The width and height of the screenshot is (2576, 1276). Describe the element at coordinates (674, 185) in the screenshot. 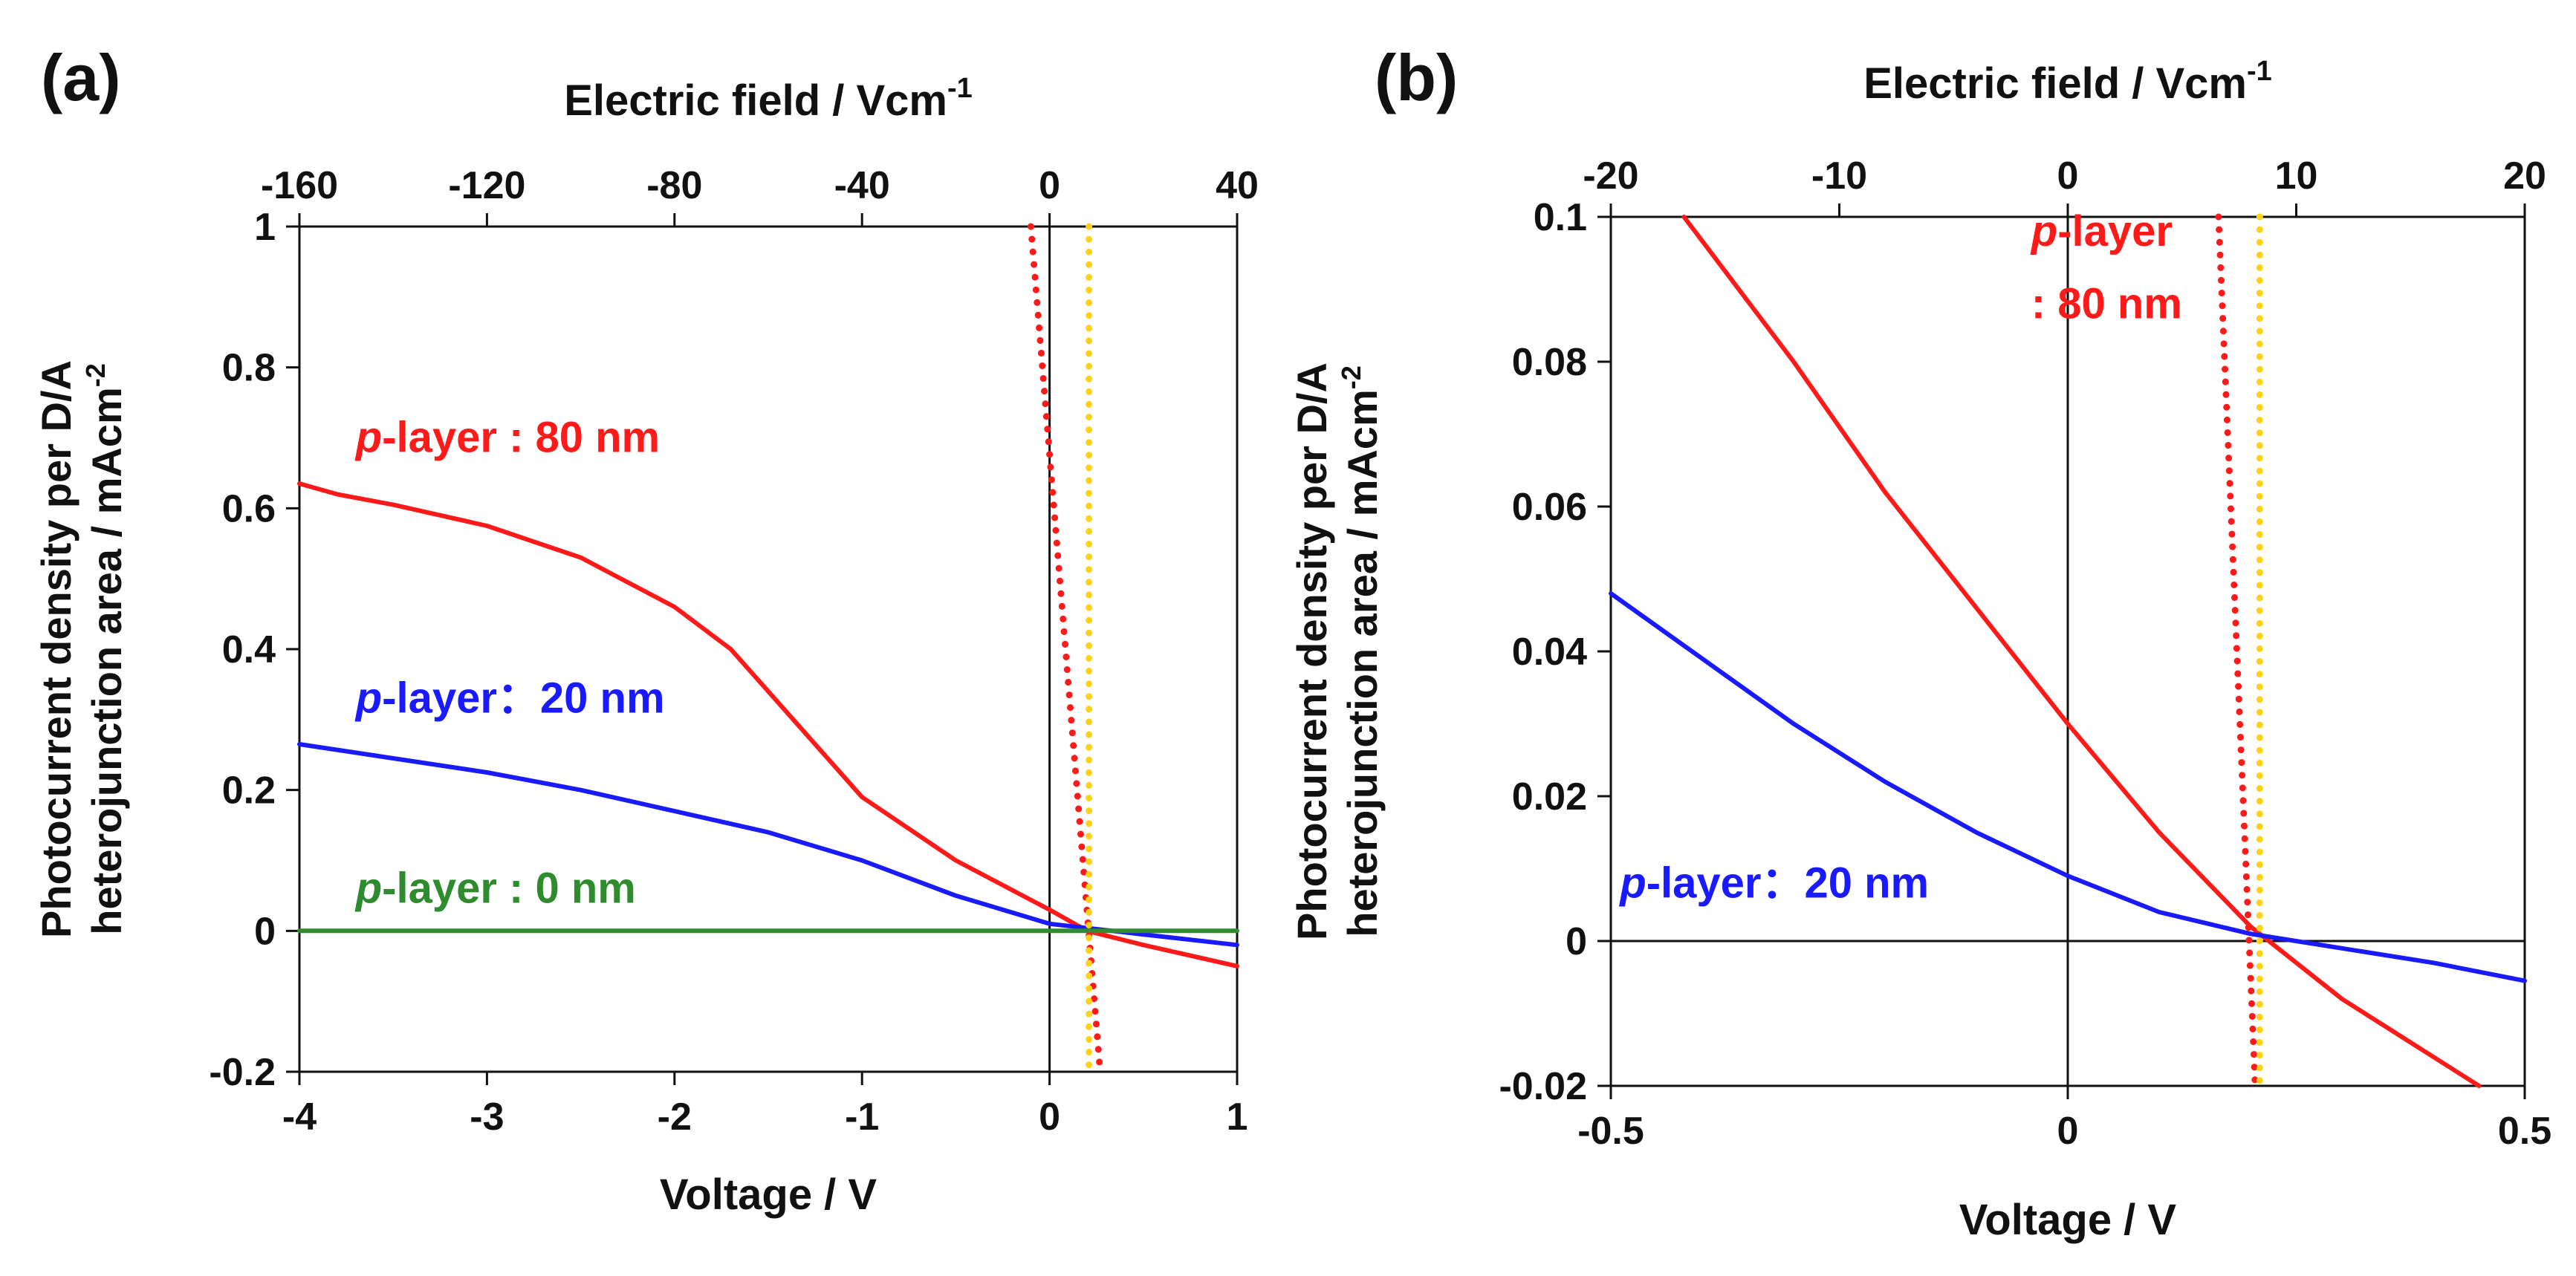

I see `x2-tick-label: -80` at that location.